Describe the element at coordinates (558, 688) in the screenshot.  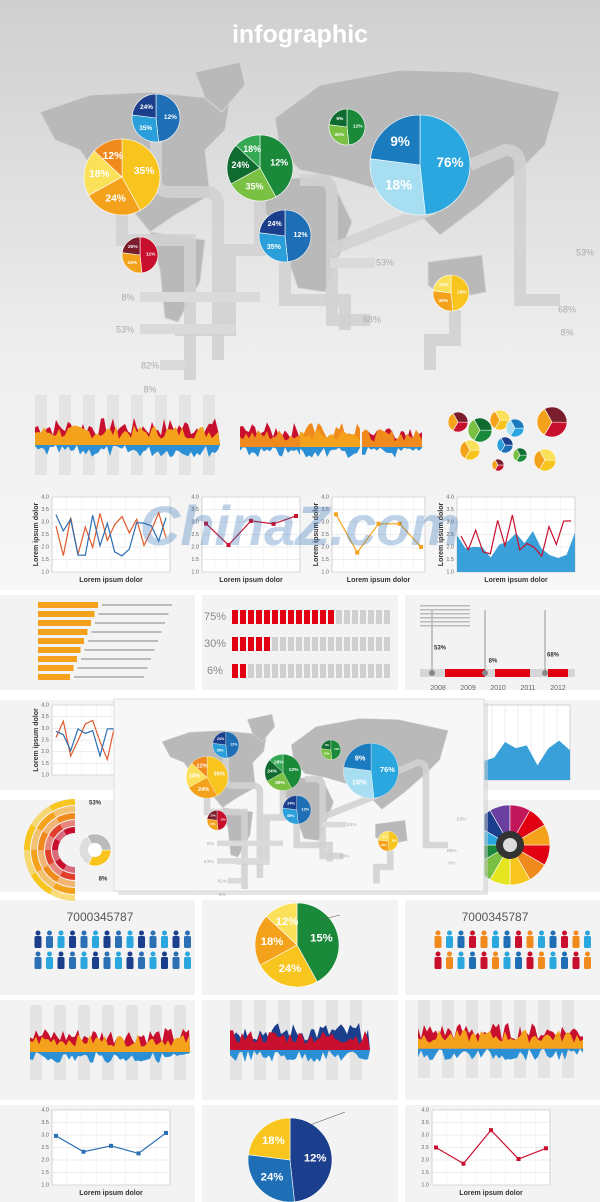
I see `year-label: 2012` at that location.